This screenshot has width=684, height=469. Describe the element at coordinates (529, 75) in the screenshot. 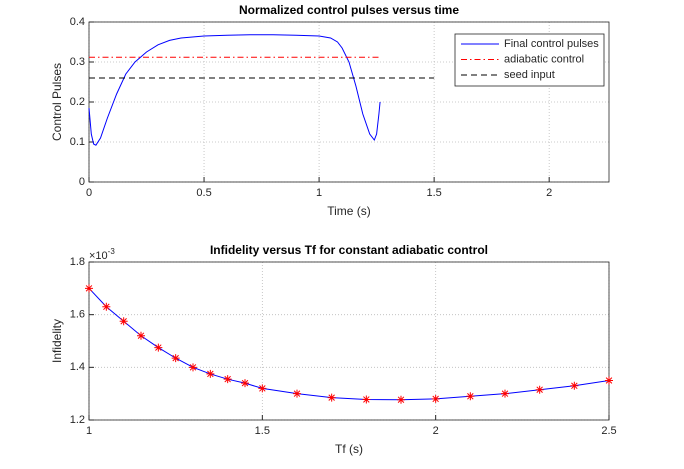

I see `legend-label: seed input` at that location.